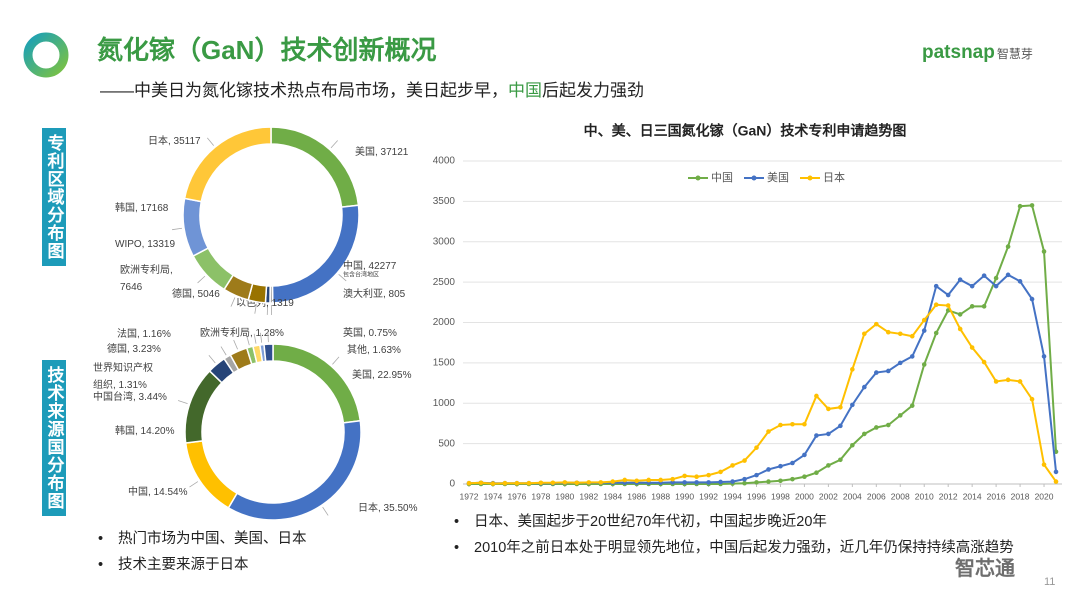  What do you see at coordinates (444, 282) in the screenshot?
I see `y-tick-label: 2500` at bounding box center [444, 282].